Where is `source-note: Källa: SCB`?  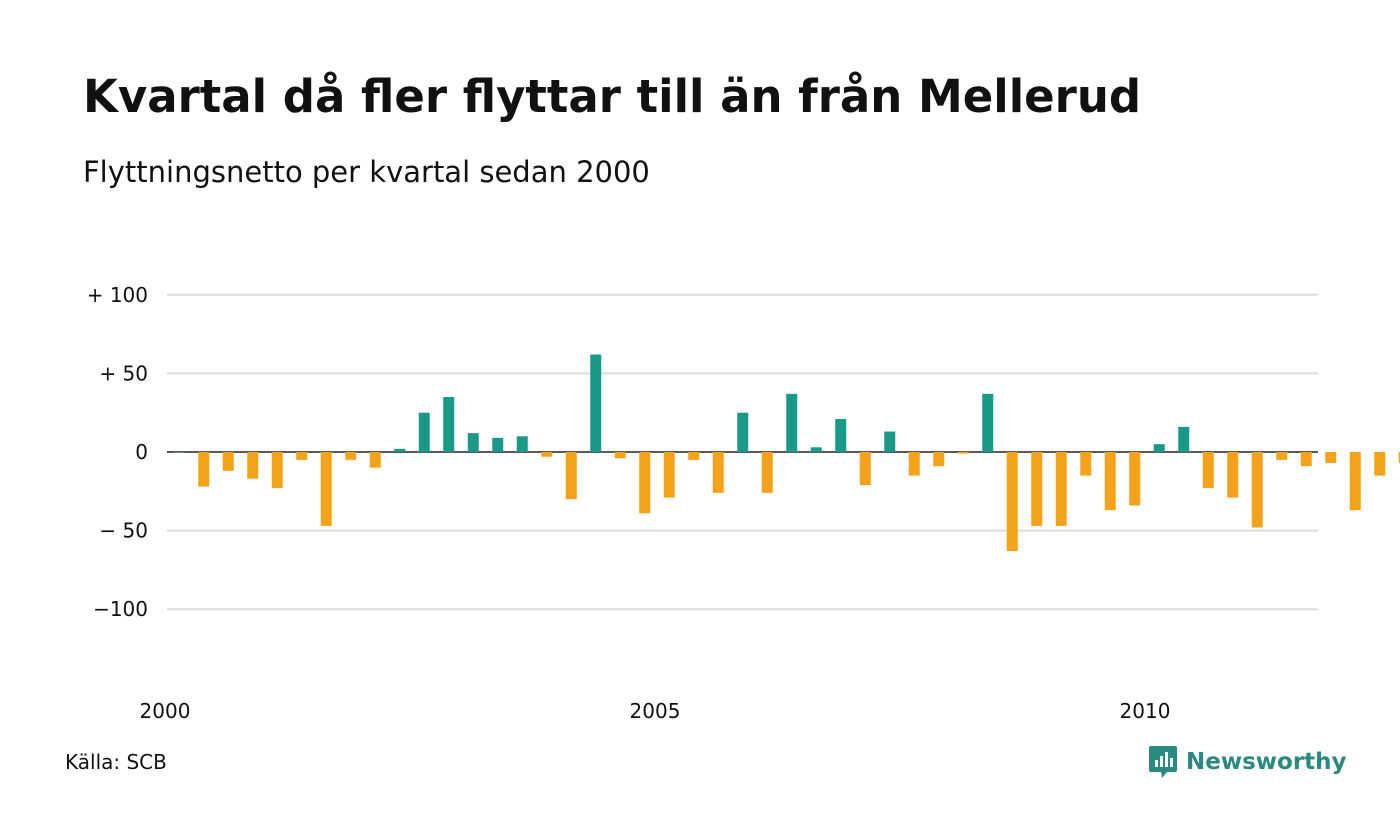
source-note: Källa: SCB is located at coordinates (116, 762).